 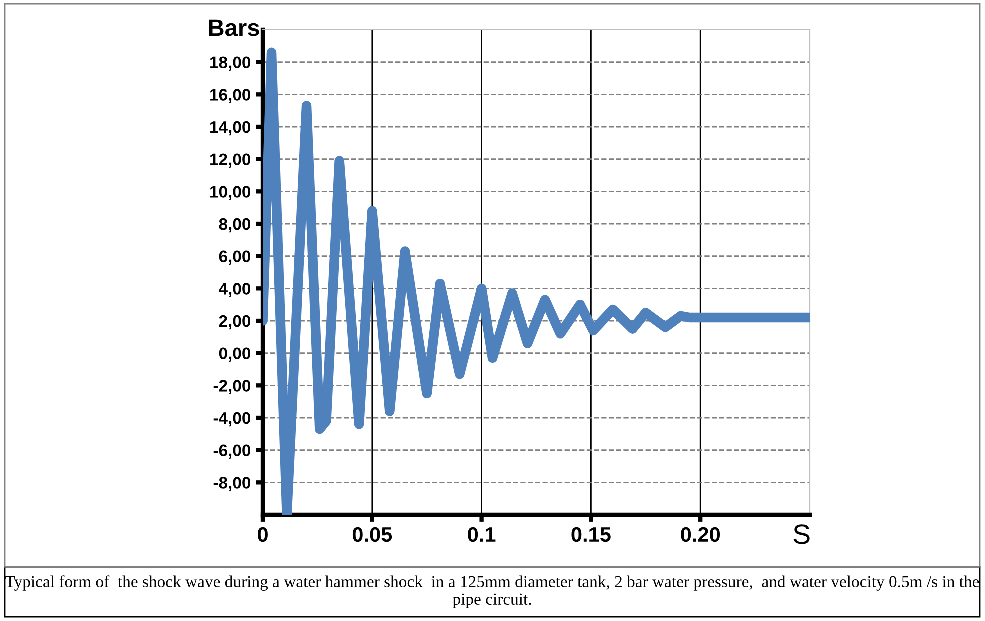 I want to click on x-tick-label: 0.05, so click(x=372, y=534).